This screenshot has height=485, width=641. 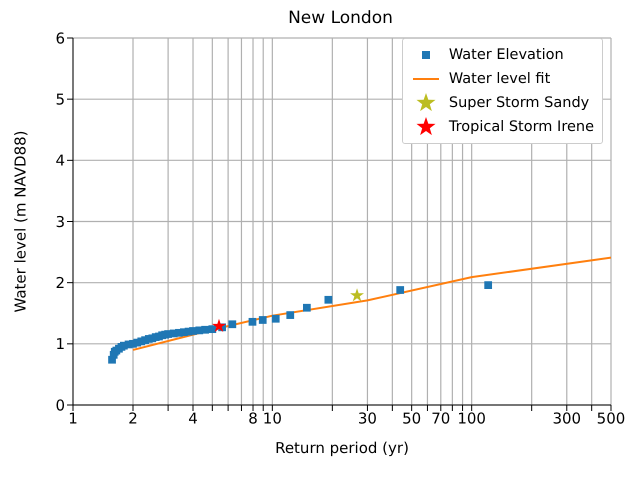 What do you see at coordinates (60, 405) in the screenshot?
I see `y-tick-label: 0` at bounding box center [60, 405].